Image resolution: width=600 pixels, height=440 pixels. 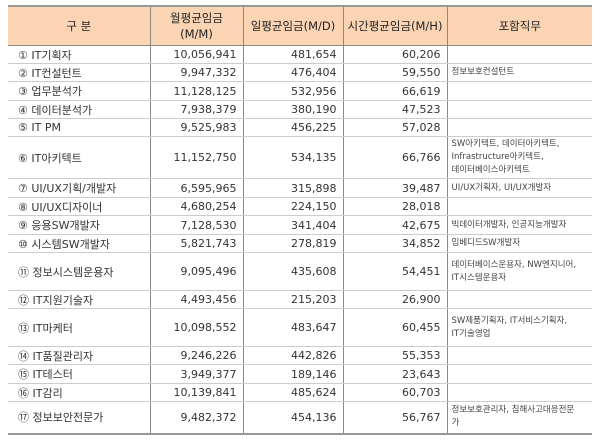 I want to click on hourly-wage: 55,353, so click(x=394, y=355).